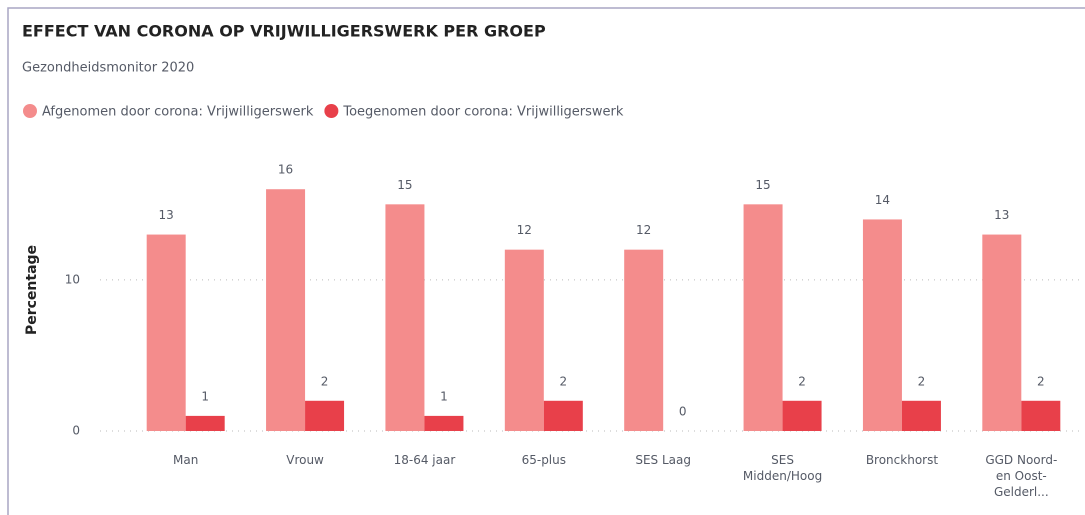 This screenshot has height=515, width=1085. I want to click on x-tick-label: Man, so click(186, 460).